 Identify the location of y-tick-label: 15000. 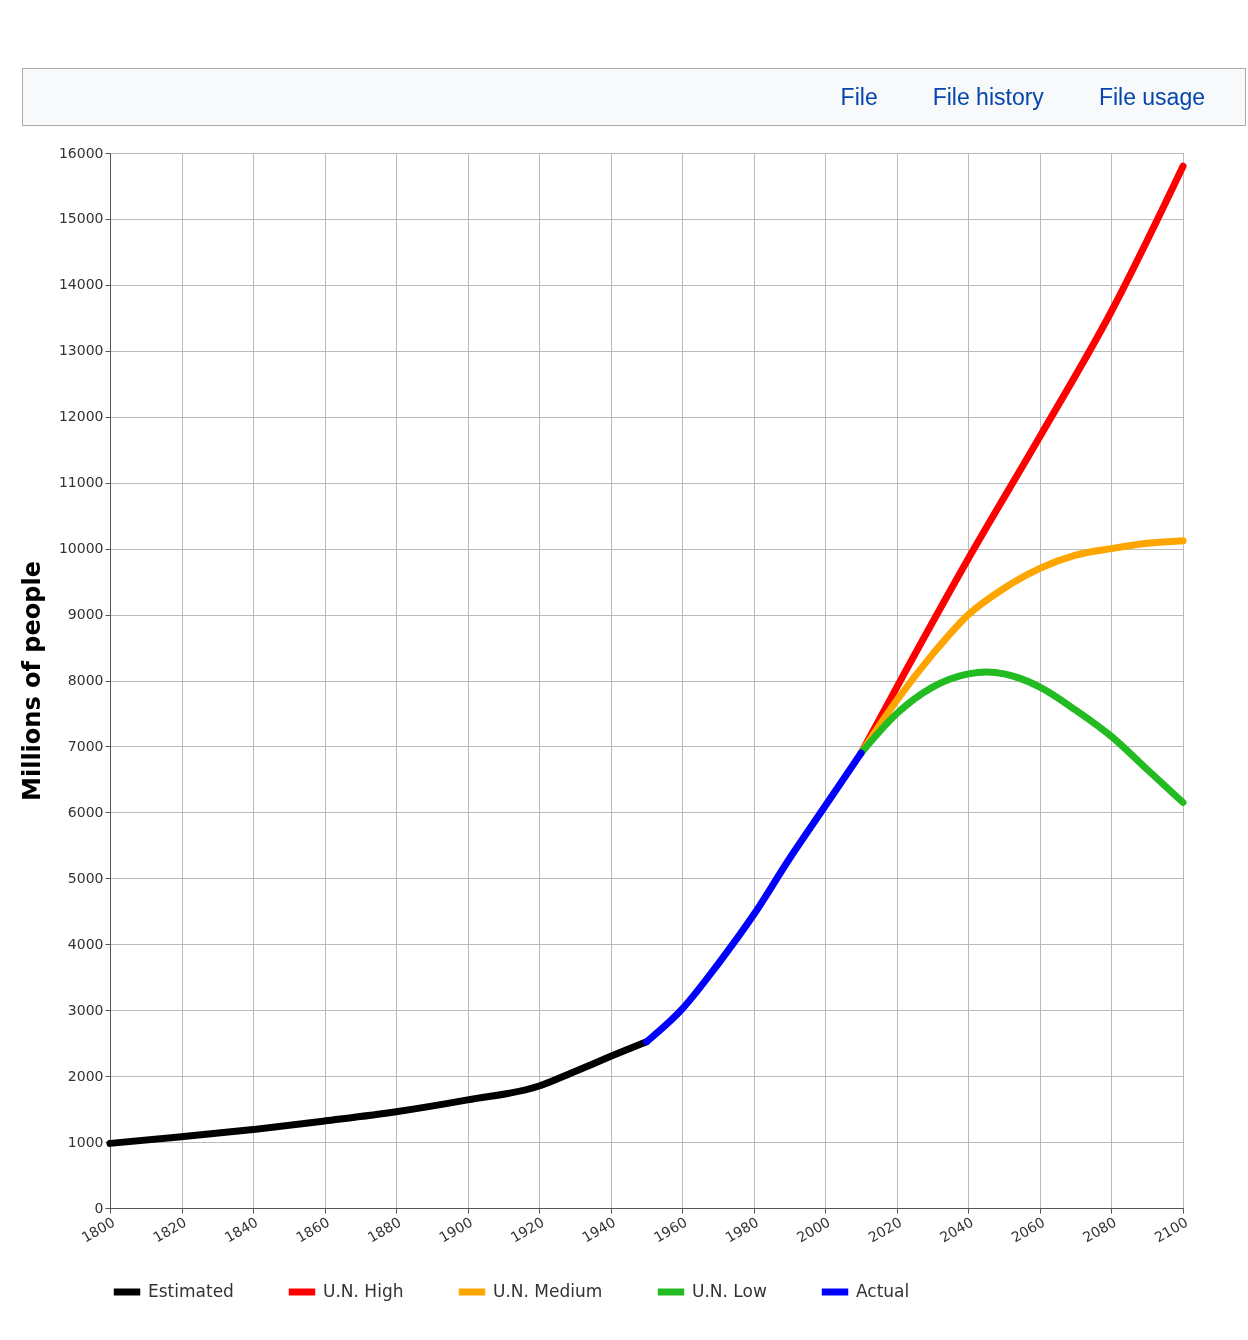
(81, 218).